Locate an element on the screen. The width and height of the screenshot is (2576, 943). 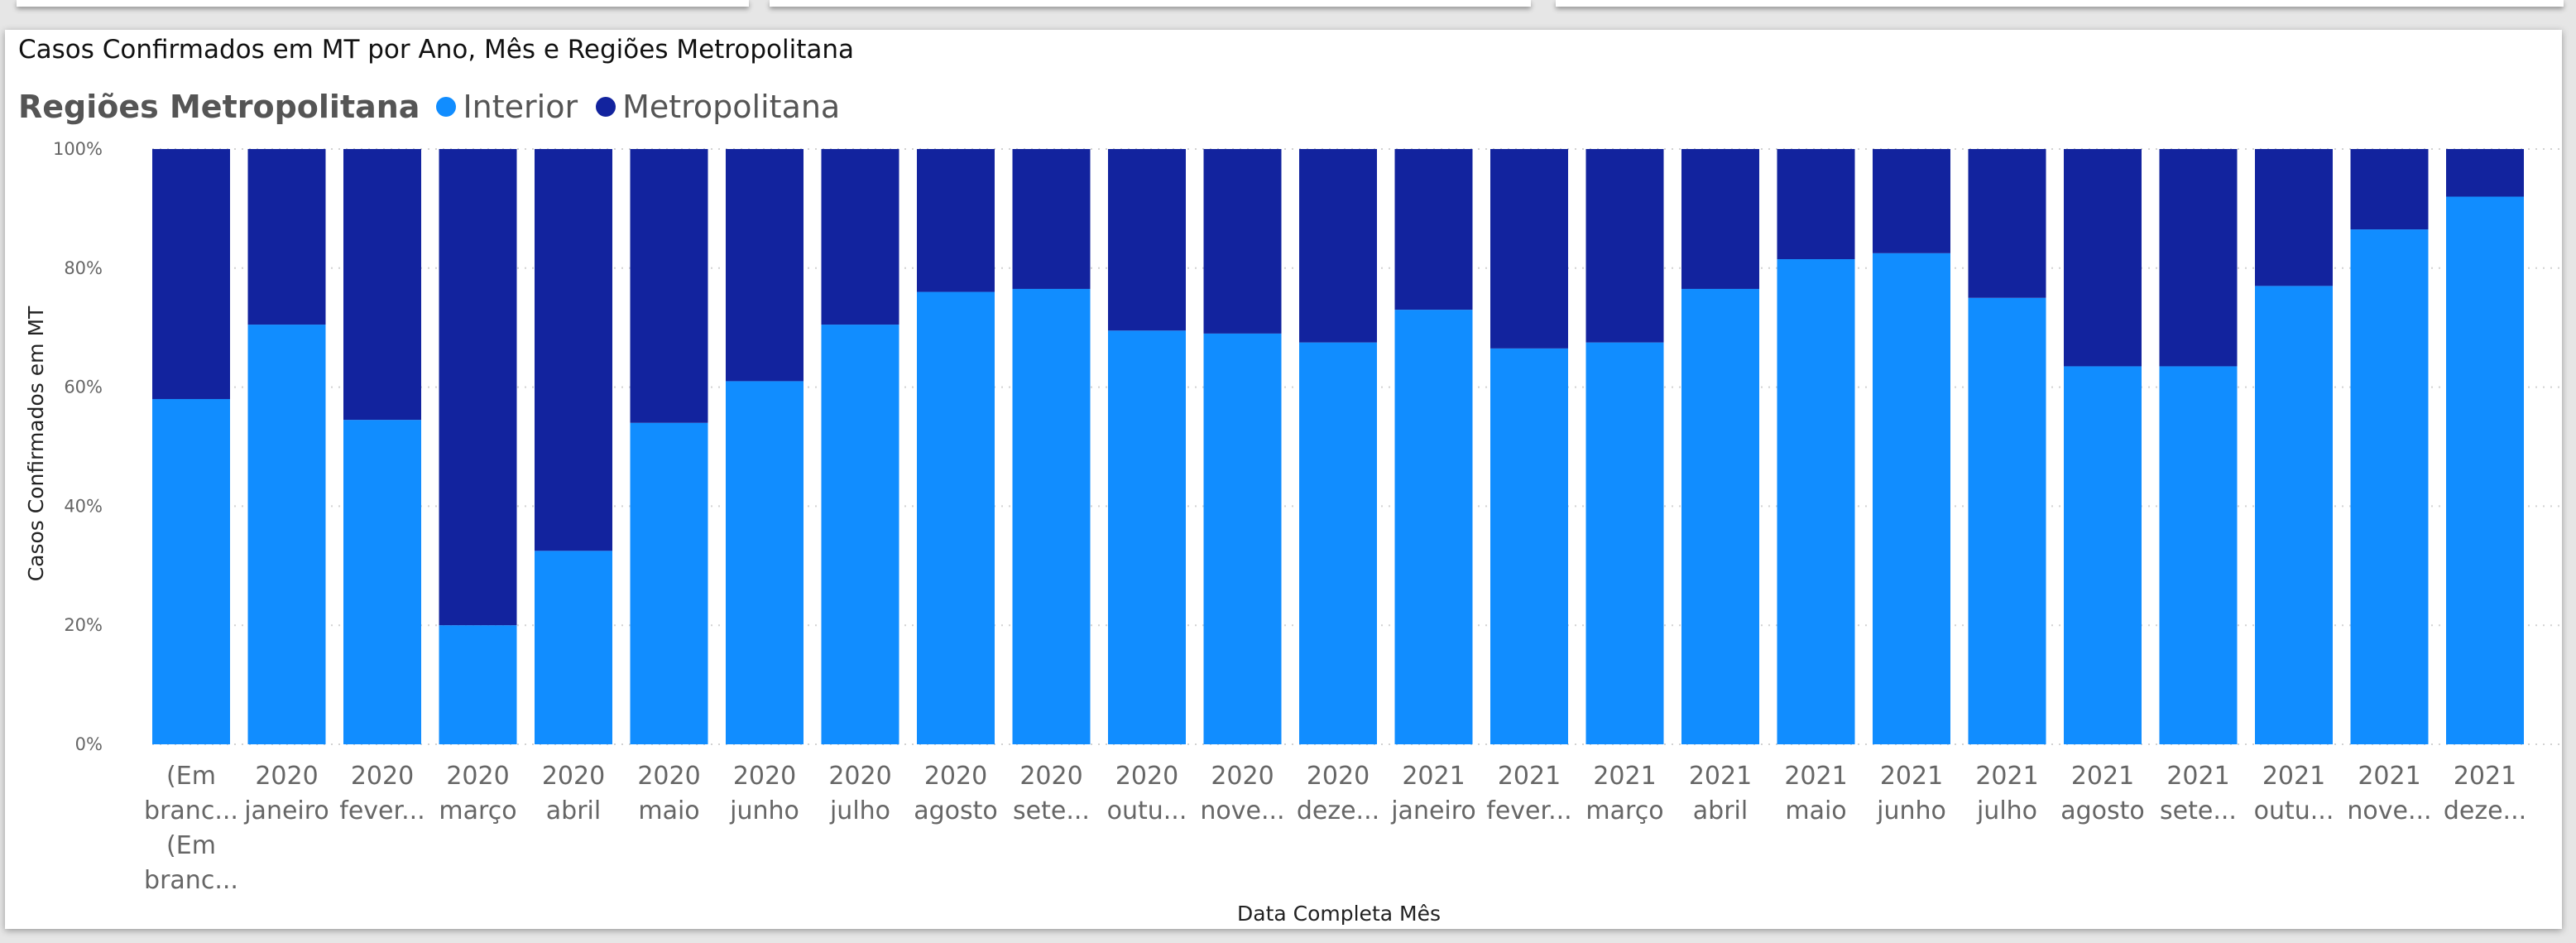
y-tick-label: 60% is located at coordinates (84, 387).